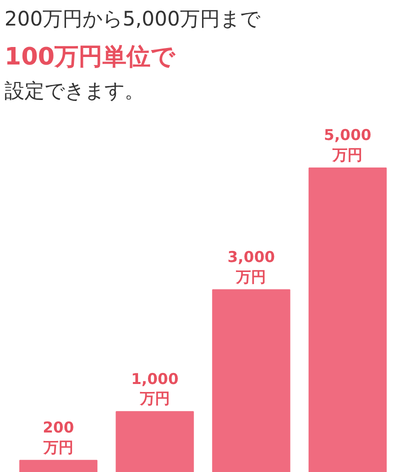  Describe the element at coordinates (155, 389) in the screenshot. I see `data-label: 1,000 万円` at that location.